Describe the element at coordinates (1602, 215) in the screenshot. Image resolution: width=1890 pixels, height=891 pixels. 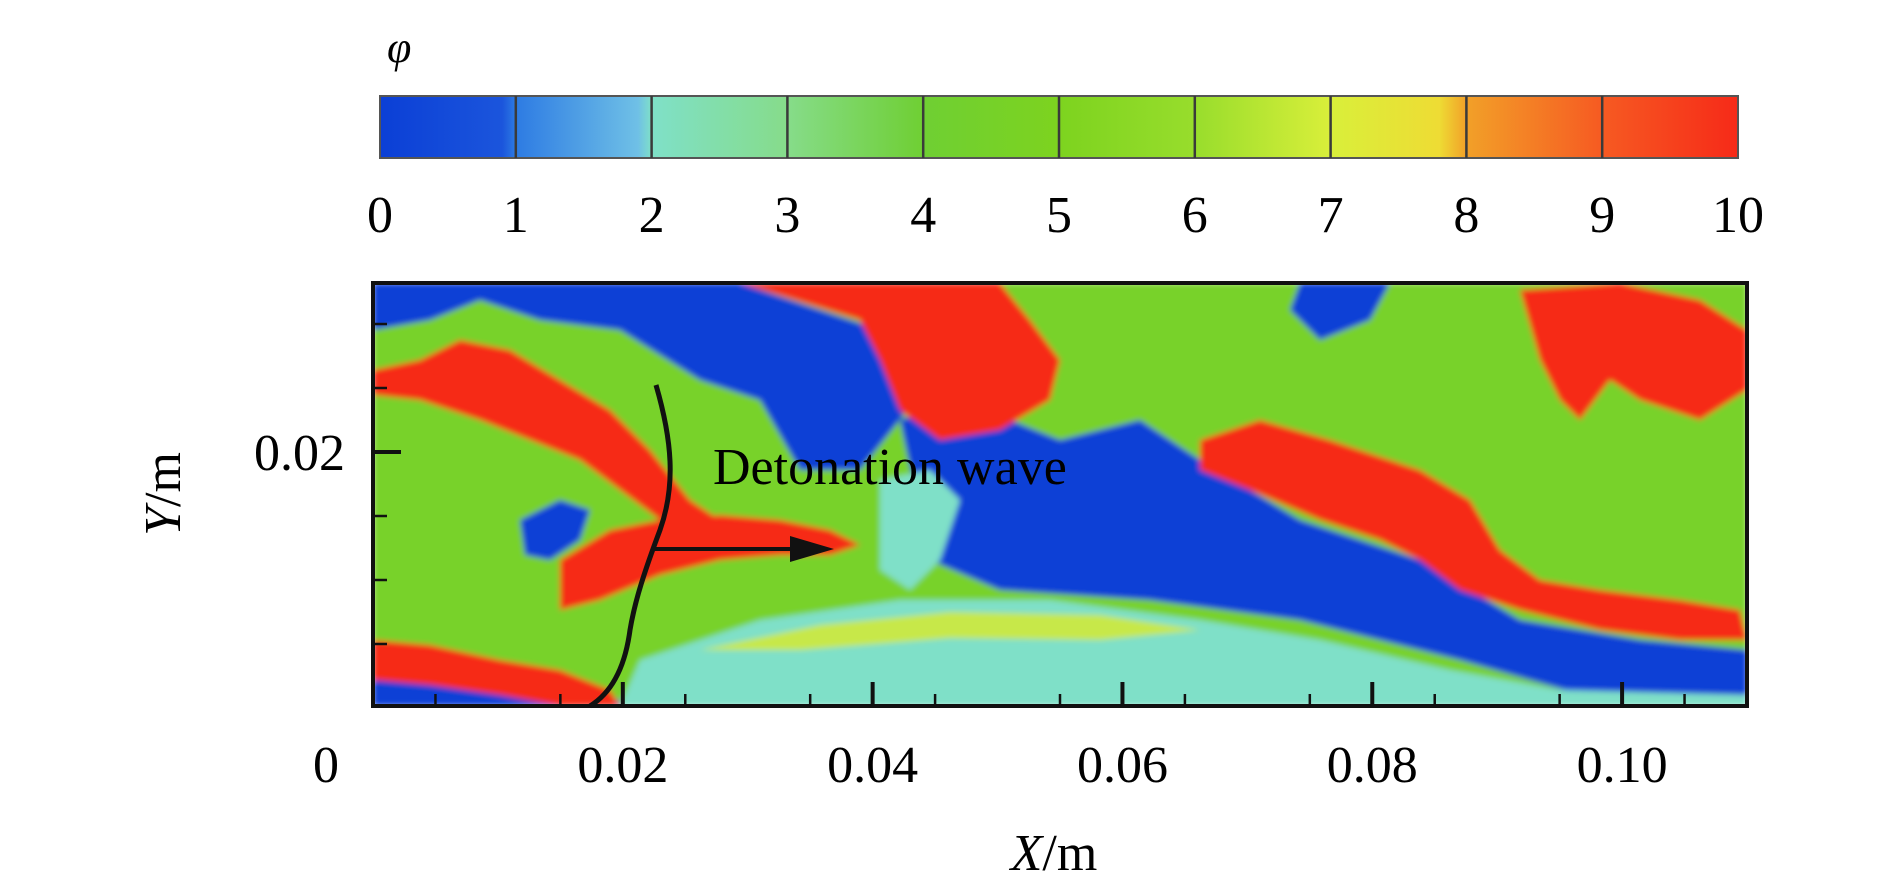
I see `colorbar-tick-label: 9` at that location.